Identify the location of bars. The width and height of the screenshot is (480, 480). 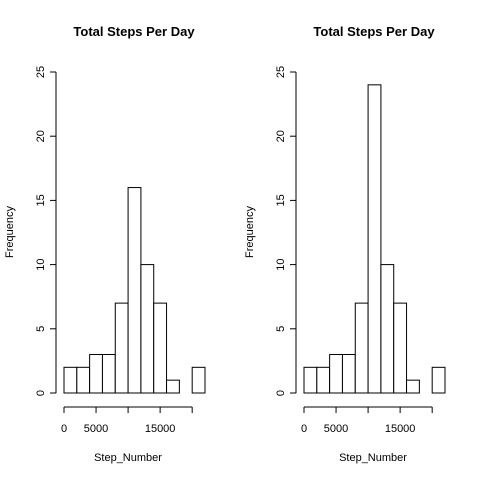
(134, 290).